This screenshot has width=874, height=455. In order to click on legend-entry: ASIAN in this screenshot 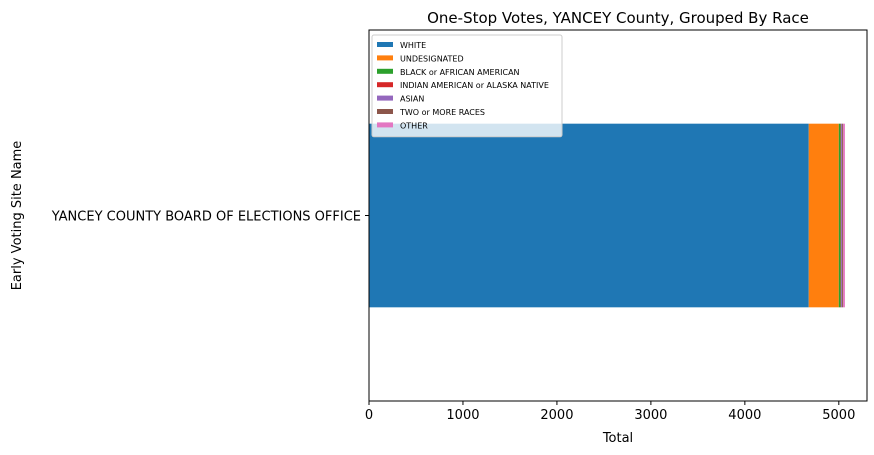, I will do `click(412, 99)`.